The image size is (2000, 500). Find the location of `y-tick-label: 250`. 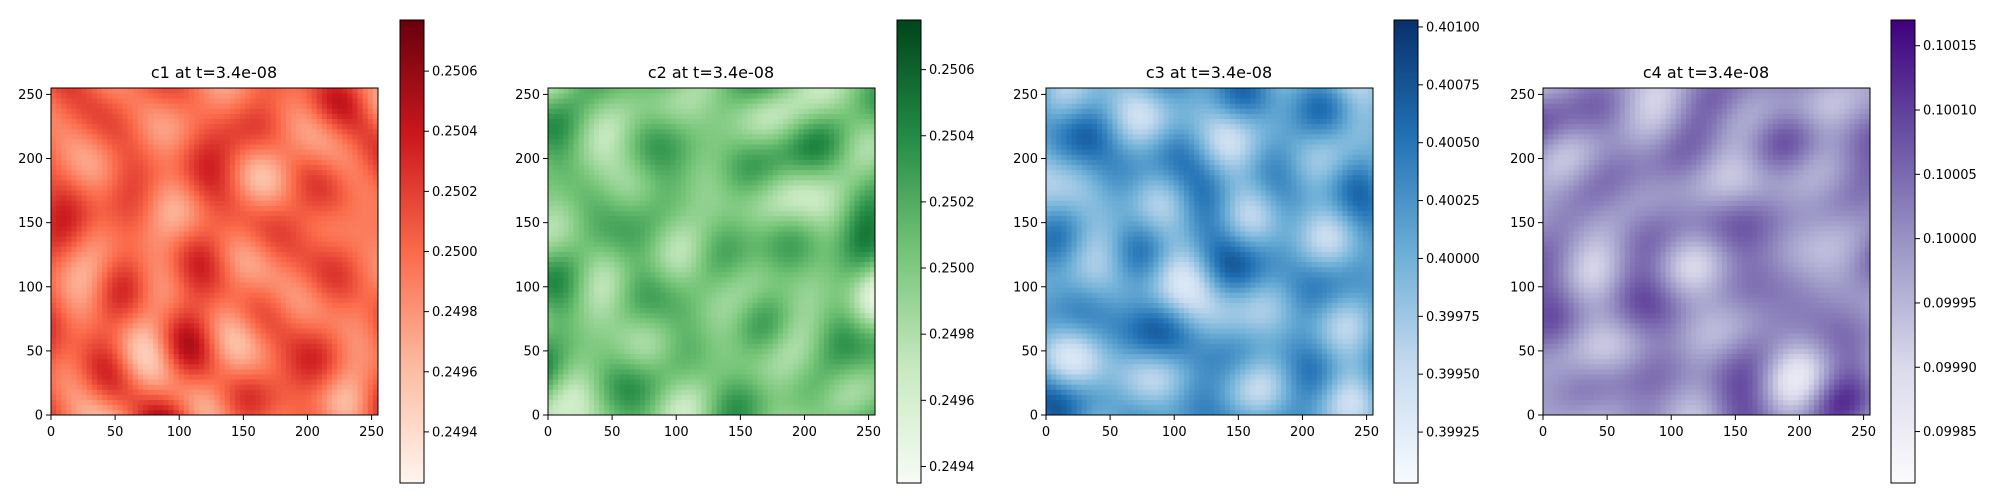

y-tick-label: 250 is located at coordinates (30, 95).